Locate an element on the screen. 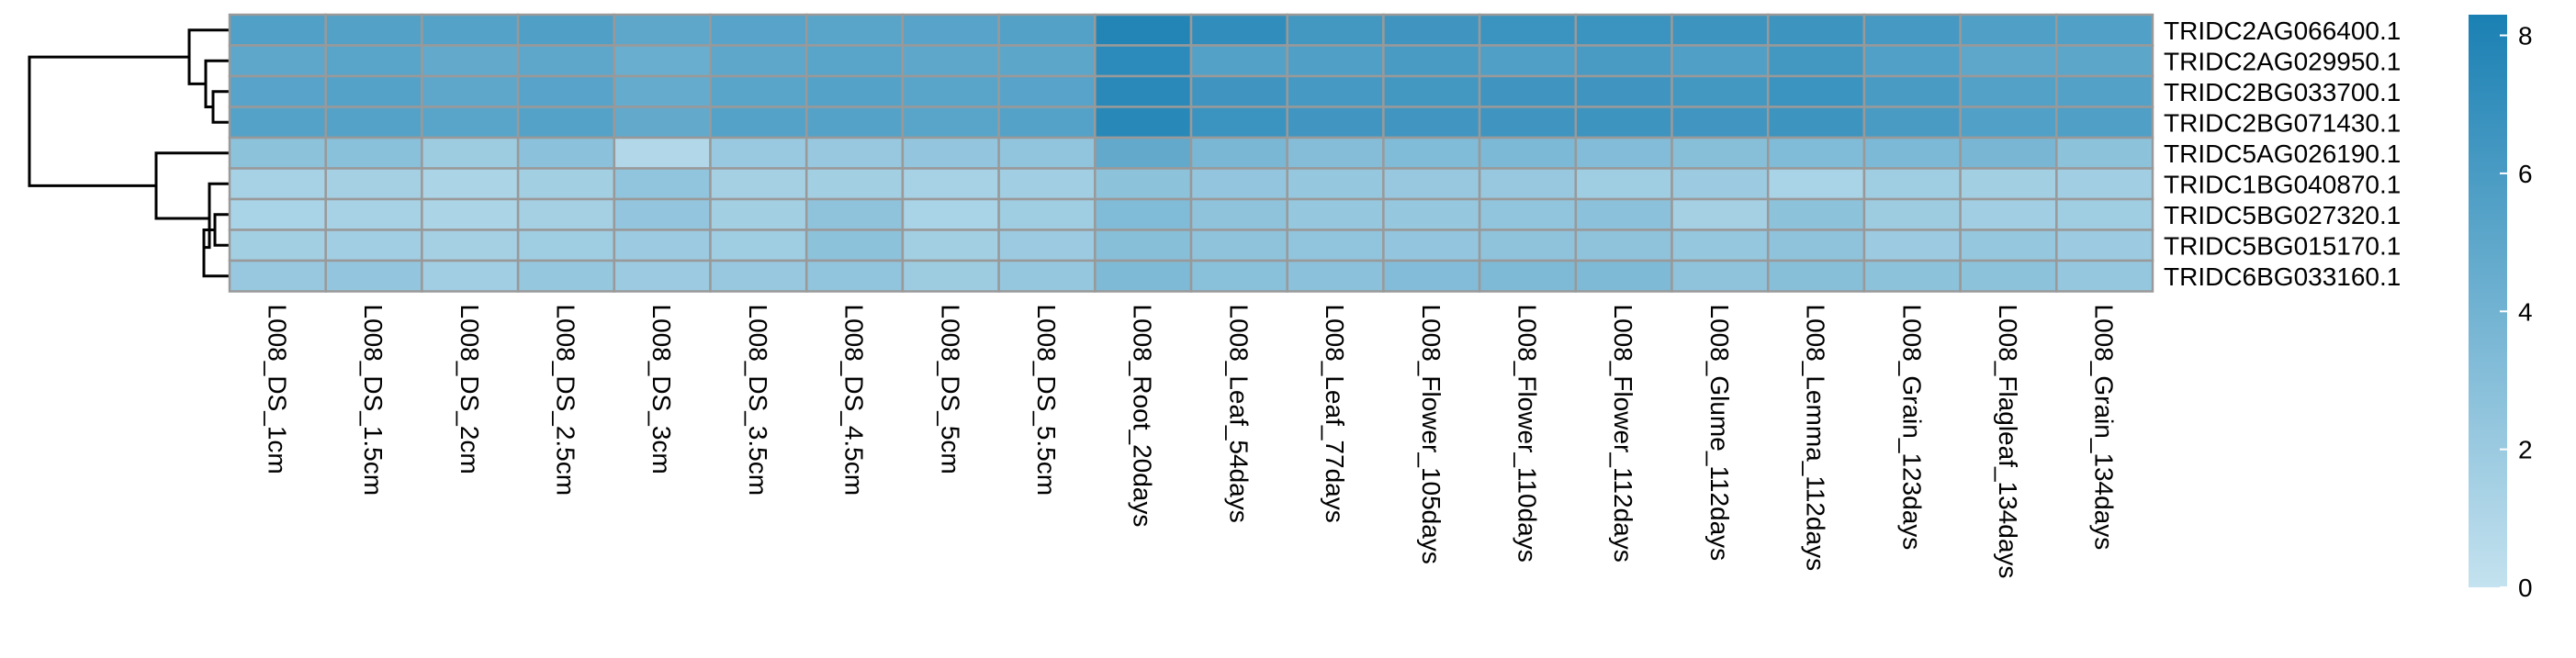  color-legend: 0 2 4 6 8 is located at coordinates (2501, 308).